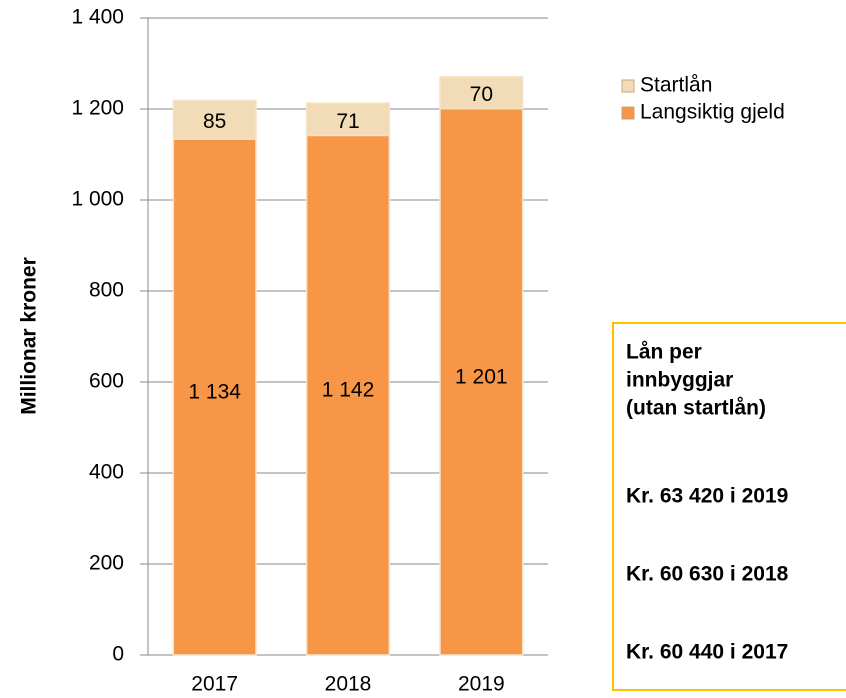 Image resolution: width=846 pixels, height=698 pixels. Describe the element at coordinates (679, 380) in the screenshot. I see `annotation-title: innbyggjar` at that location.